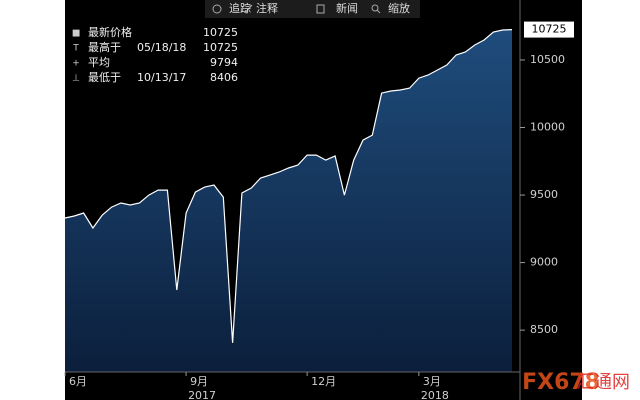  Describe the element at coordinates (110, 32) in the screenshot. I see `legend-label: 最新价格` at that location.